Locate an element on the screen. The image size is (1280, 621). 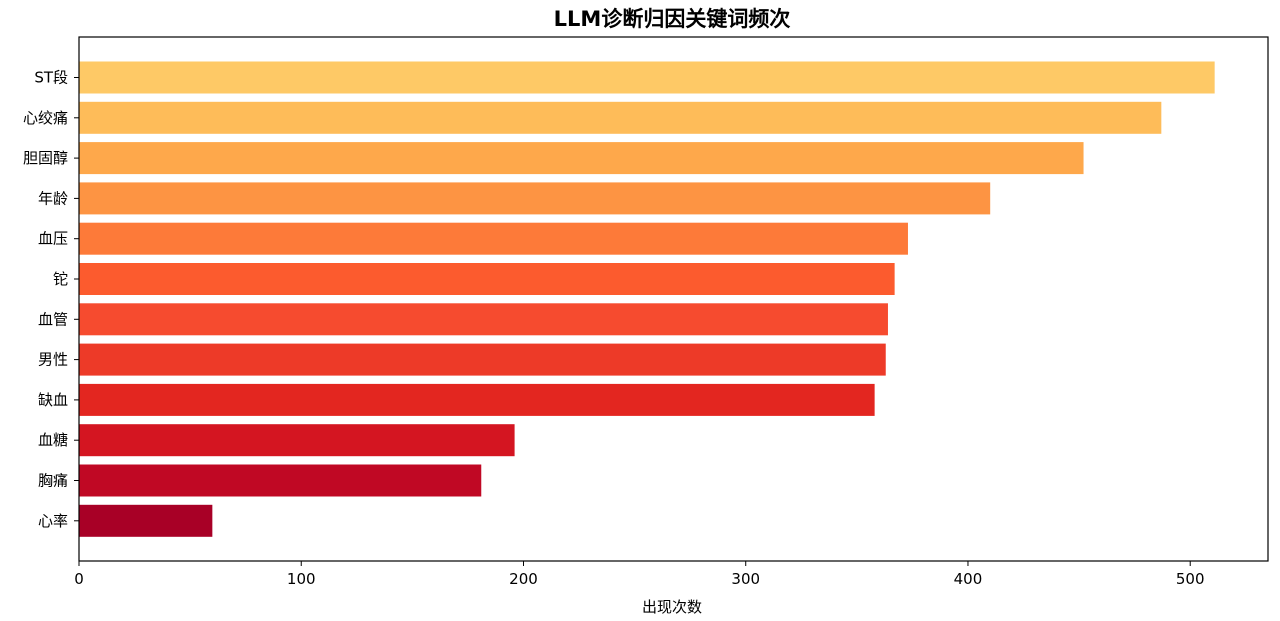
x-tick-label: 400 is located at coordinates (968, 579).